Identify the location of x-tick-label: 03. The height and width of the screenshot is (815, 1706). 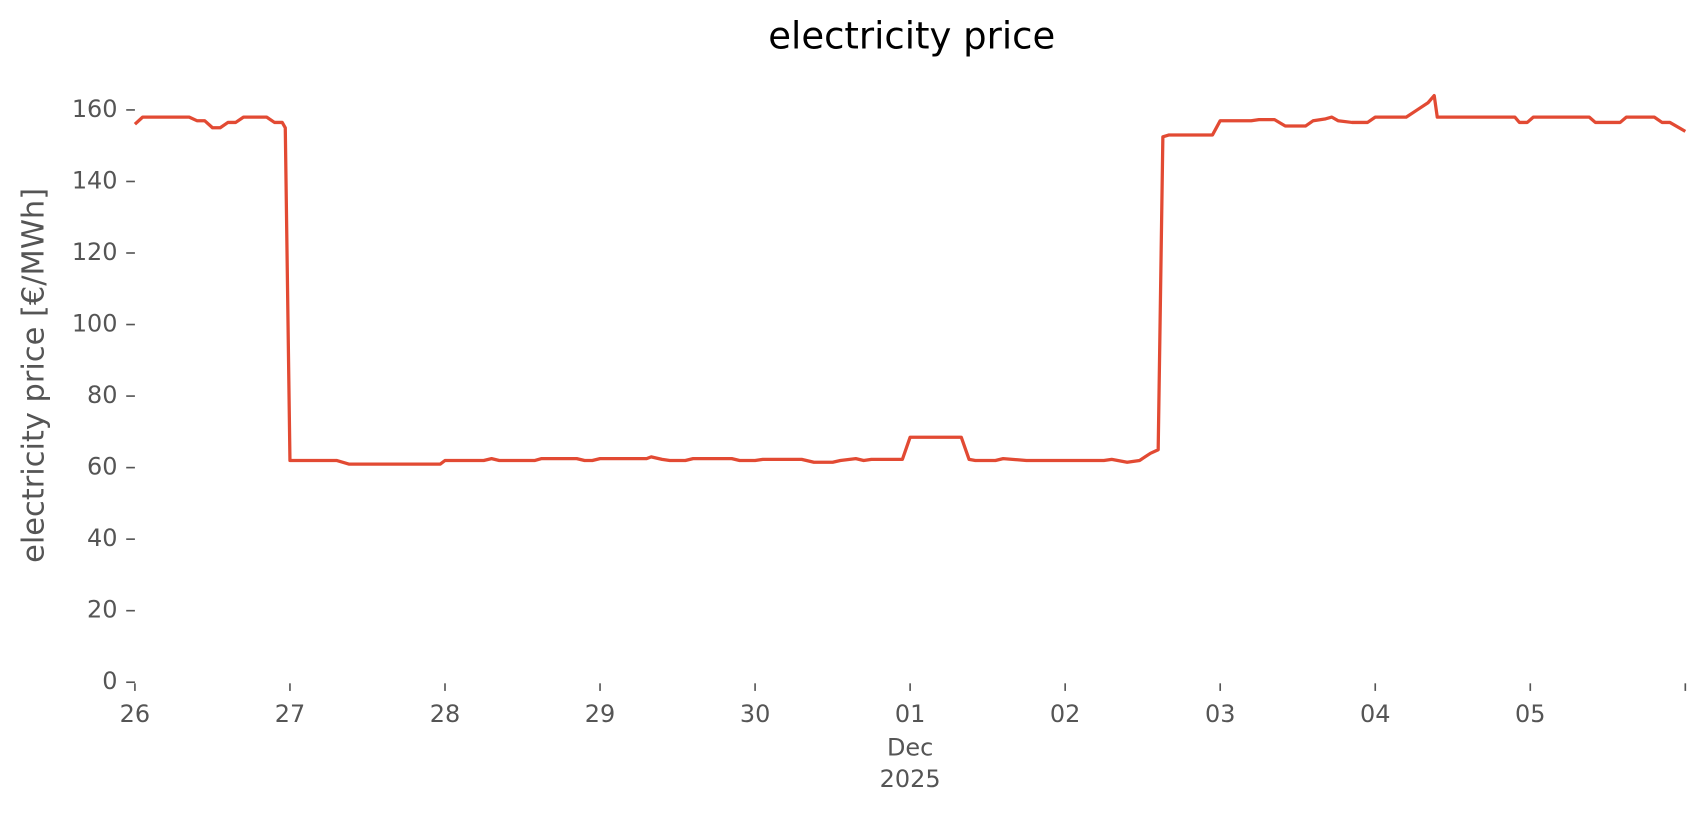
(1220, 714).